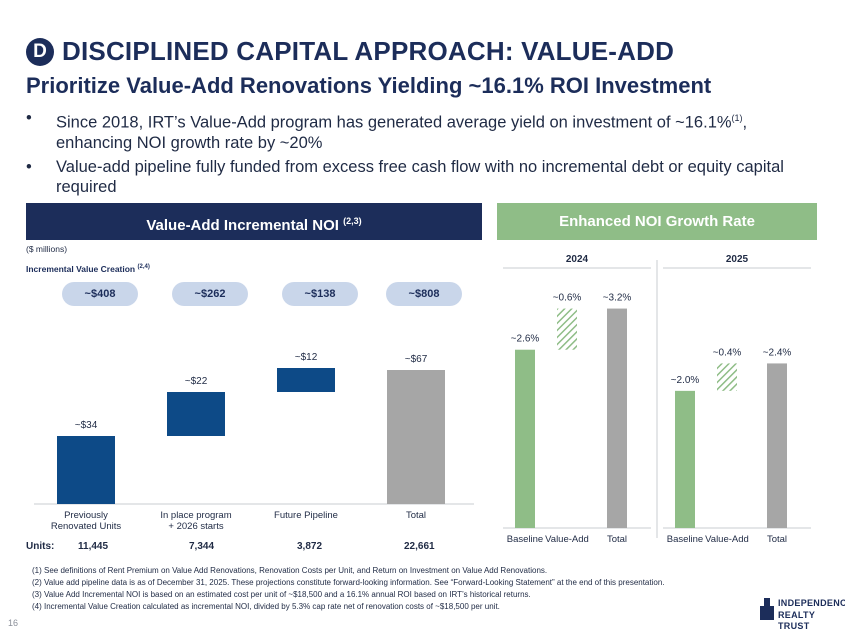  What do you see at coordinates (368, 51) in the screenshot?
I see `page-title: DISCIPLINED CAPITAL APPROACH: VALUE-ADD` at bounding box center [368, 51].